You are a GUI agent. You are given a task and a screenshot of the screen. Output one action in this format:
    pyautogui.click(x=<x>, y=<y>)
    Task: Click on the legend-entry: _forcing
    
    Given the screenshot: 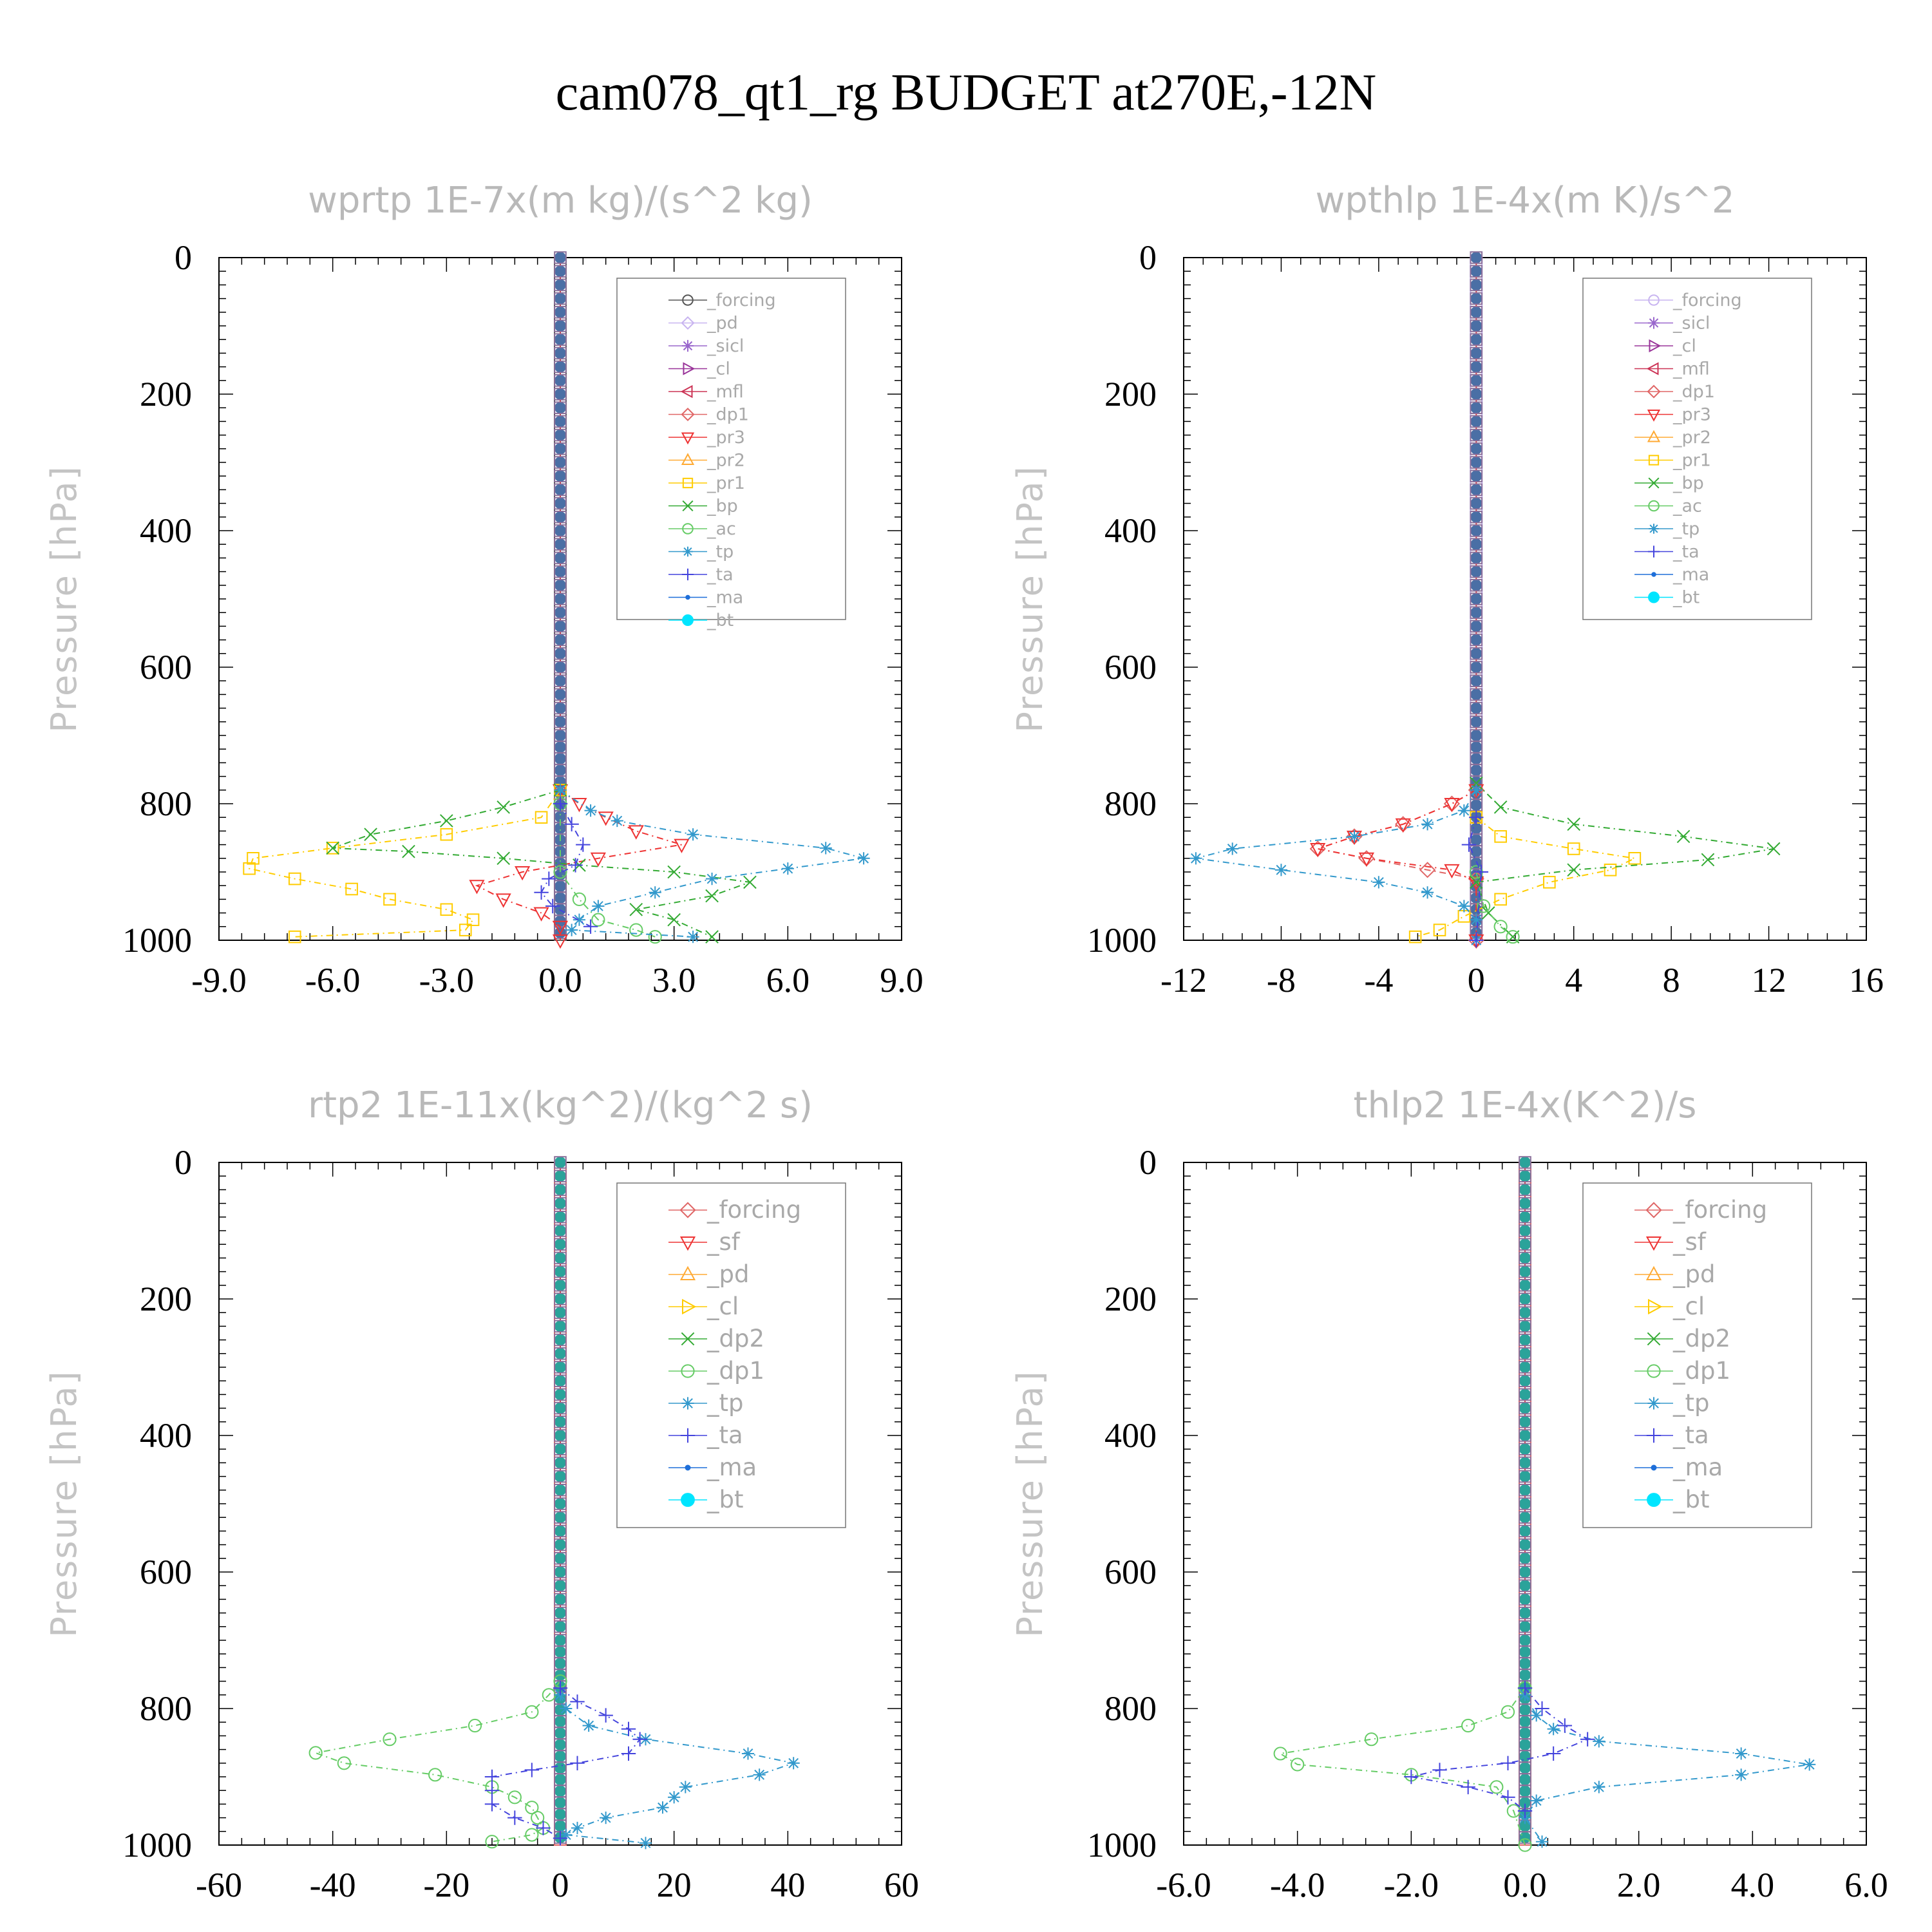 What is the action you would take?
    pyautogui.click(x=1707, y=300)
    